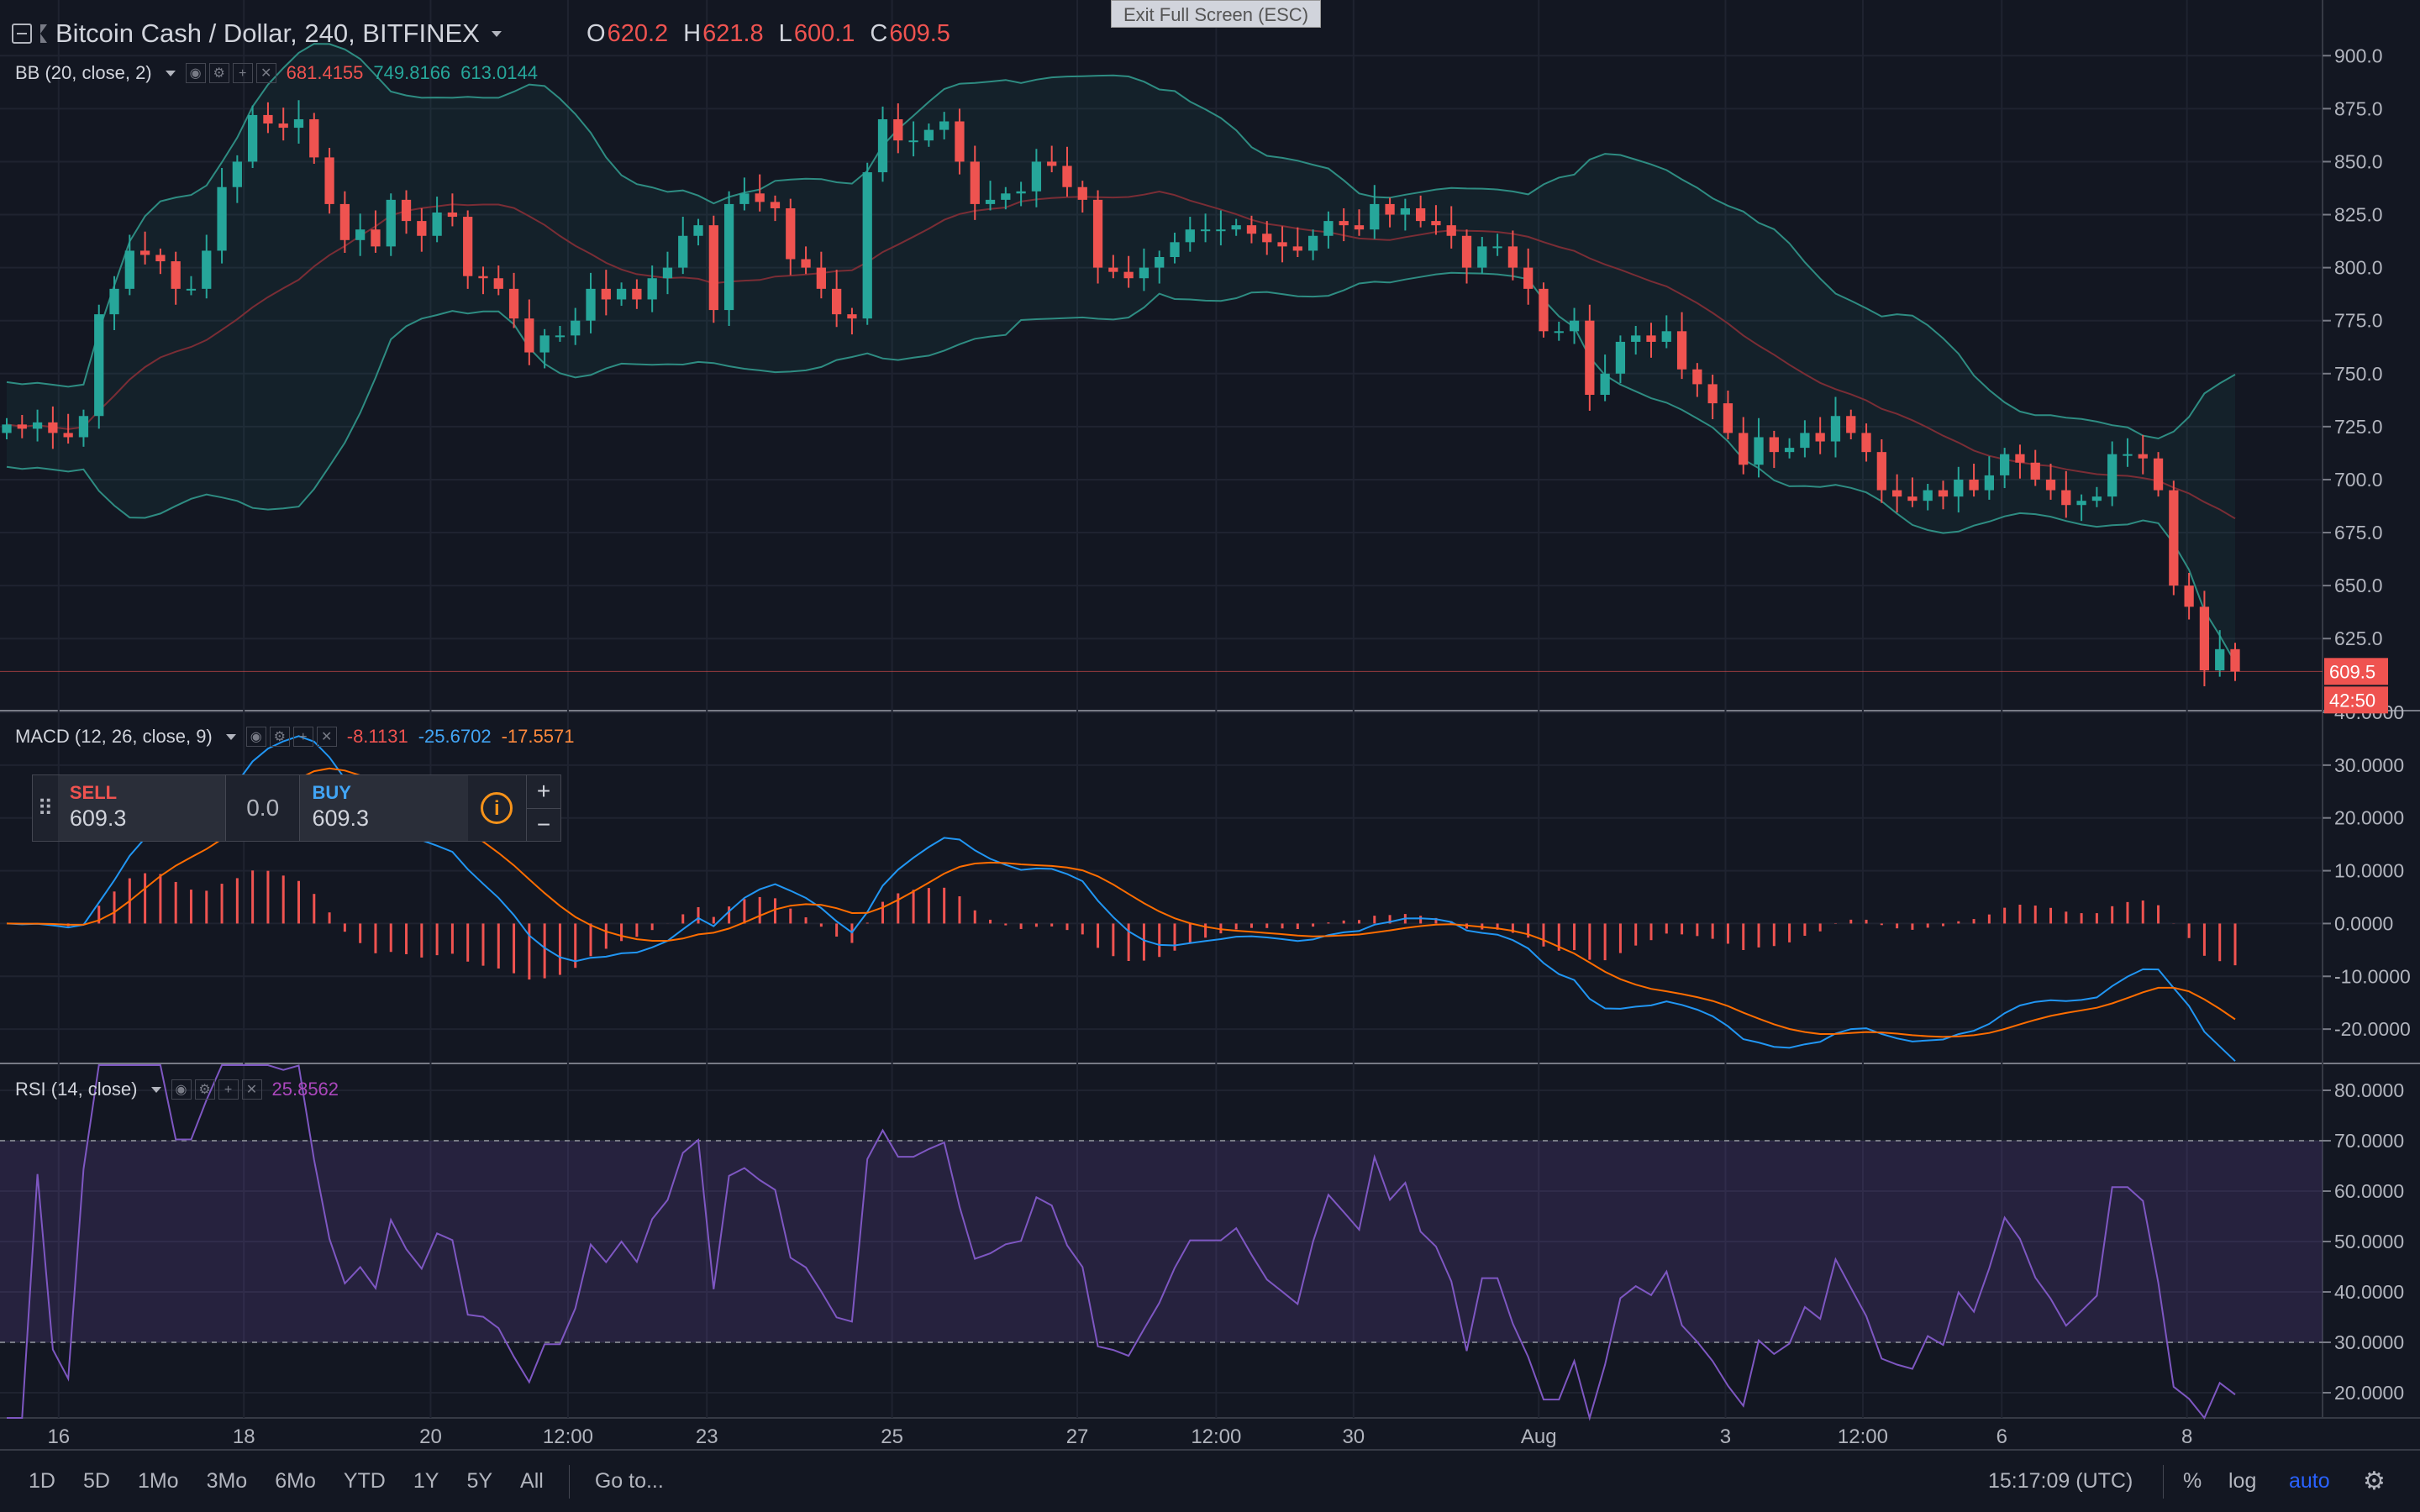 The width and height of the screenshot is (2420, 1512). What do you see at coordinates (291, 737) in the screenshot?
I see `macd-controls: ◉ ⚙ + ✕` at bounding box center [291, 737].